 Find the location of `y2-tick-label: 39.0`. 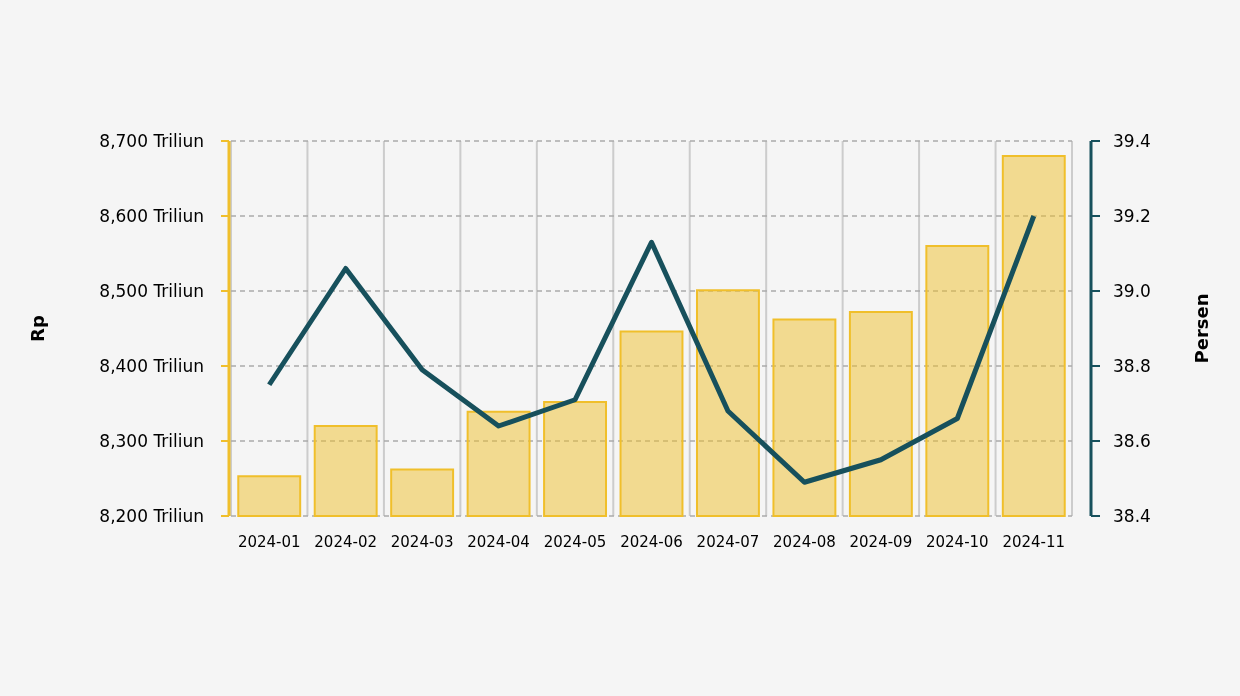

y2-tick-label: 39.0 is located at coordinates (1132, 291).